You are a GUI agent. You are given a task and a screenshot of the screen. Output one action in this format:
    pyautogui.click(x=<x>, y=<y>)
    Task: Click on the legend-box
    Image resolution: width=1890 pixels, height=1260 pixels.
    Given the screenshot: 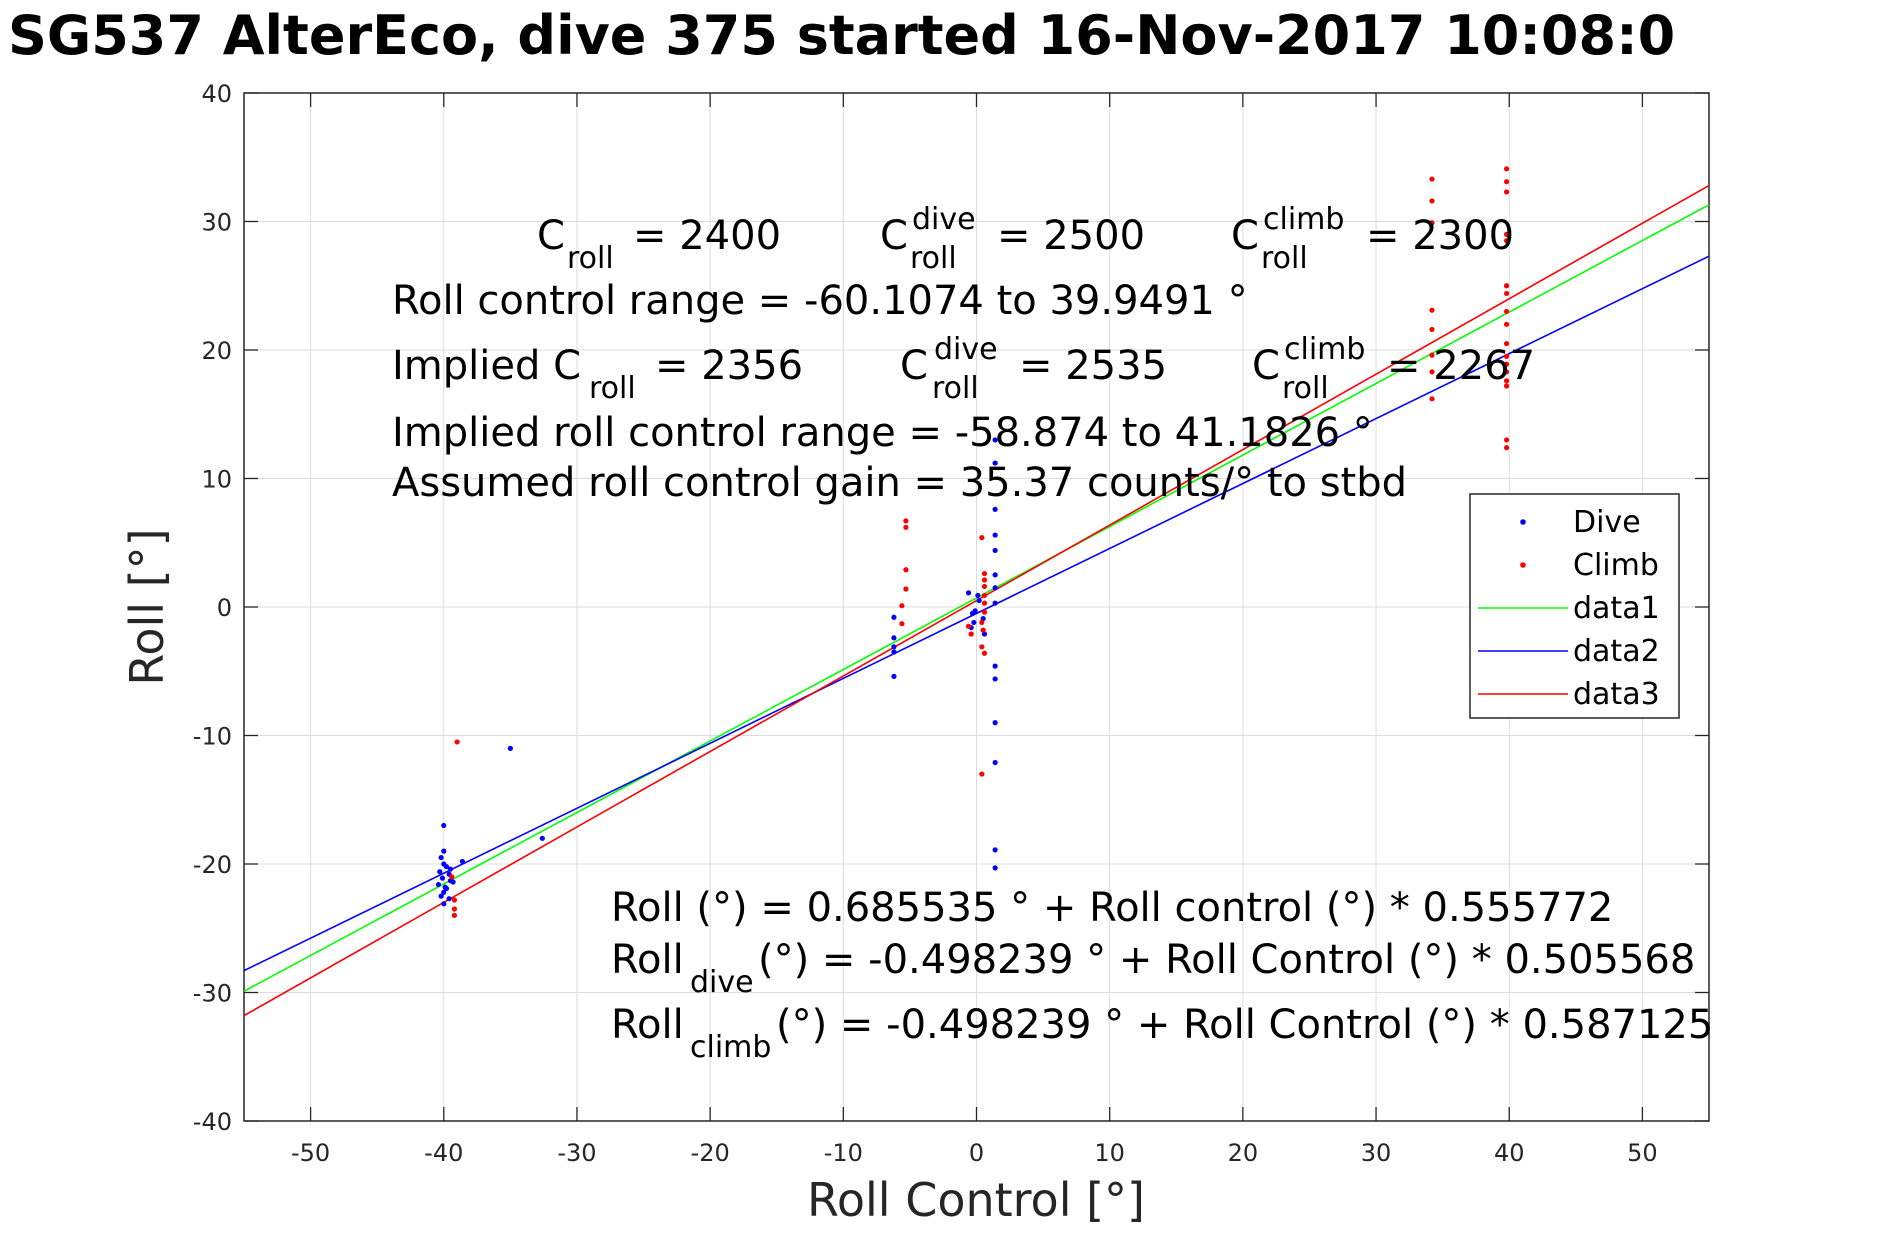 What is the action you would take?
    pyautogui.click(x=1574, y=606)
    